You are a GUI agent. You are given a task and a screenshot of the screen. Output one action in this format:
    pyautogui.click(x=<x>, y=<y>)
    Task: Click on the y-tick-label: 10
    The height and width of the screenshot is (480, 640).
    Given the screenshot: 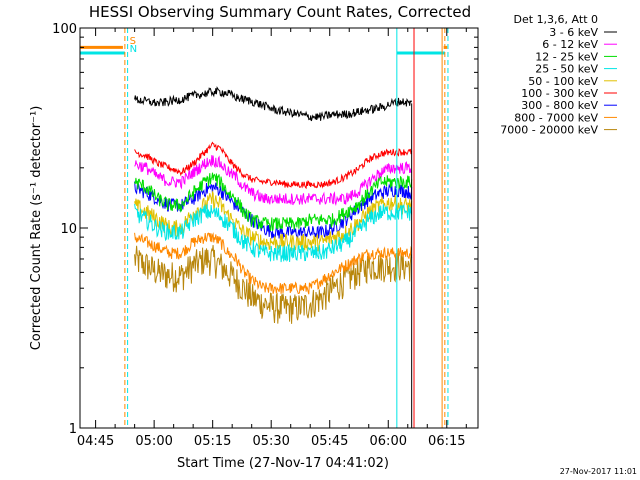 What is the action you would take?
    pyautogui.click(x=68, y=229)
    